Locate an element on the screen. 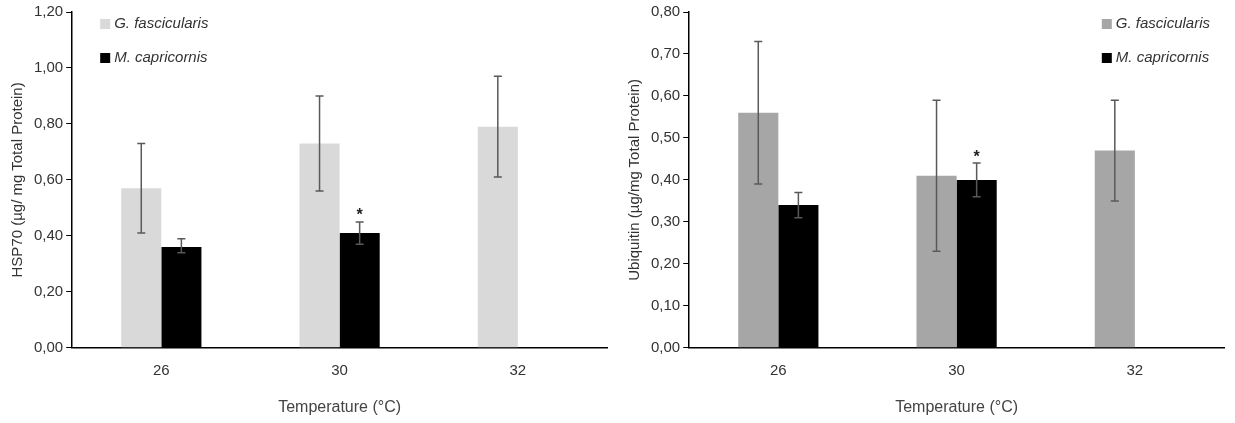 This screenshot has width=1235, height=423. y-tick-label: 1,00 is located at coordinates (48, 67).